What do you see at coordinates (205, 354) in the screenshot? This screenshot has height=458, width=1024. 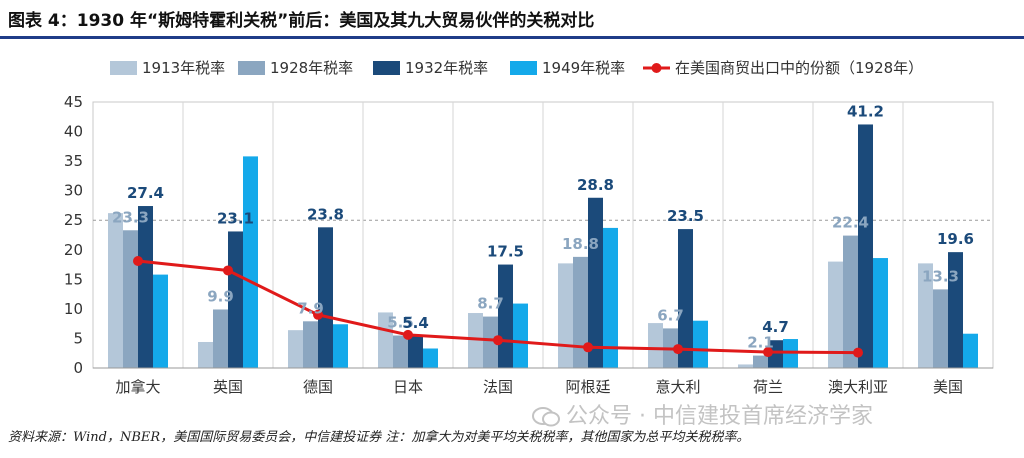 I see `bar-1913年税率-英国` at bounding box center [205, 354].